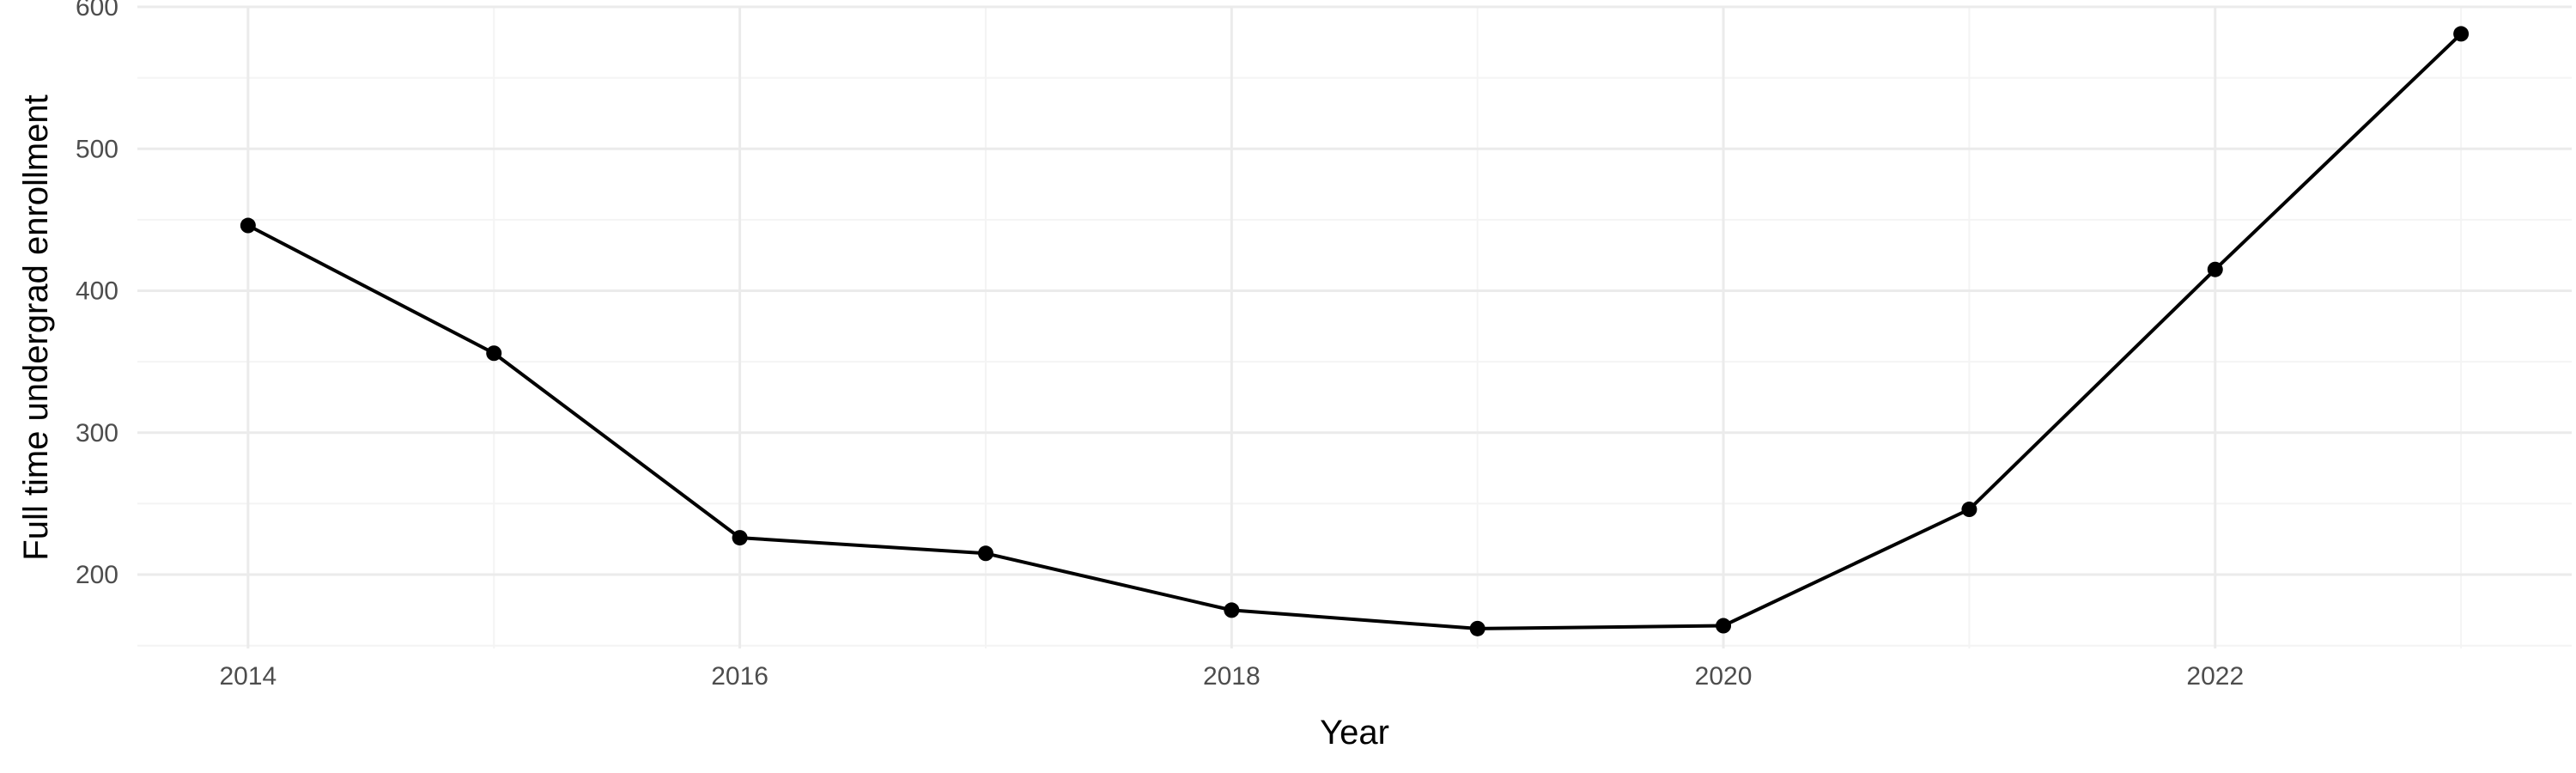 The width and height of the screenshot is (2576, 773). I want to click on data-point-2014, so click(248, 226).